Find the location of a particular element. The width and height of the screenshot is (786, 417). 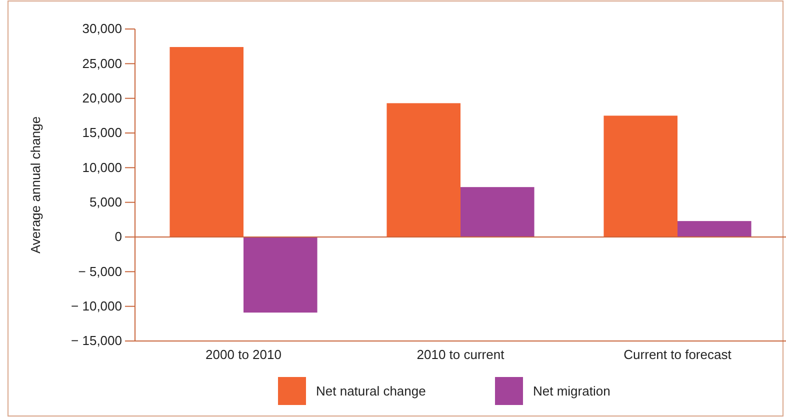

x-tick-label: Current to forecast is located at coordinates (678, 354).